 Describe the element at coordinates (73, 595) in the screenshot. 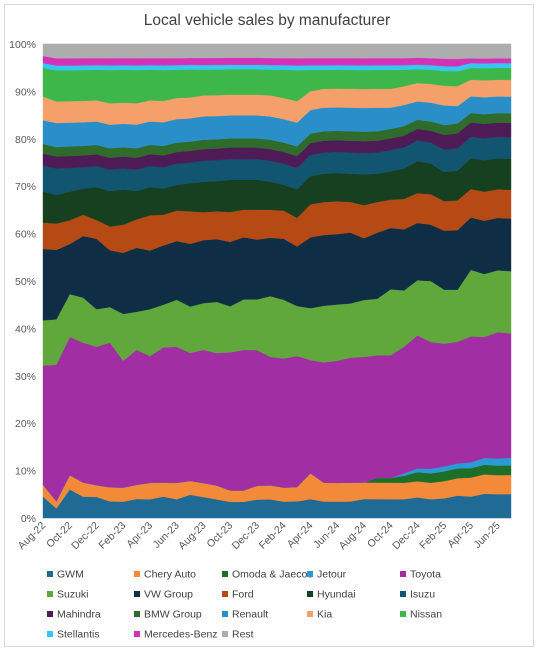

I see `legend-label: Suzuki` at that location.